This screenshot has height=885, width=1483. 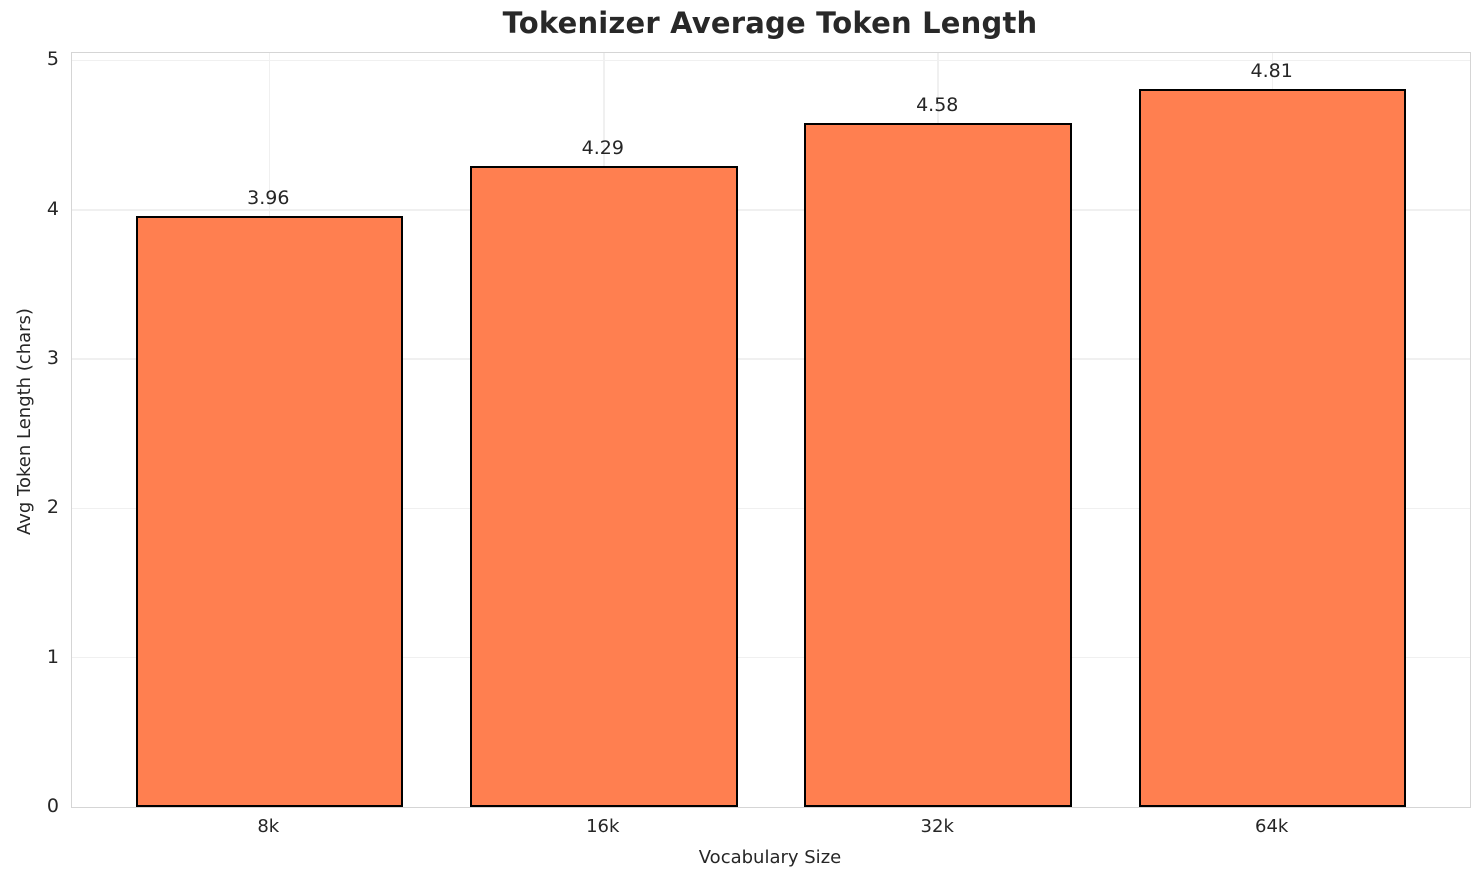 I want to click on y-tick-label: 1, so click(x=52, y=656).